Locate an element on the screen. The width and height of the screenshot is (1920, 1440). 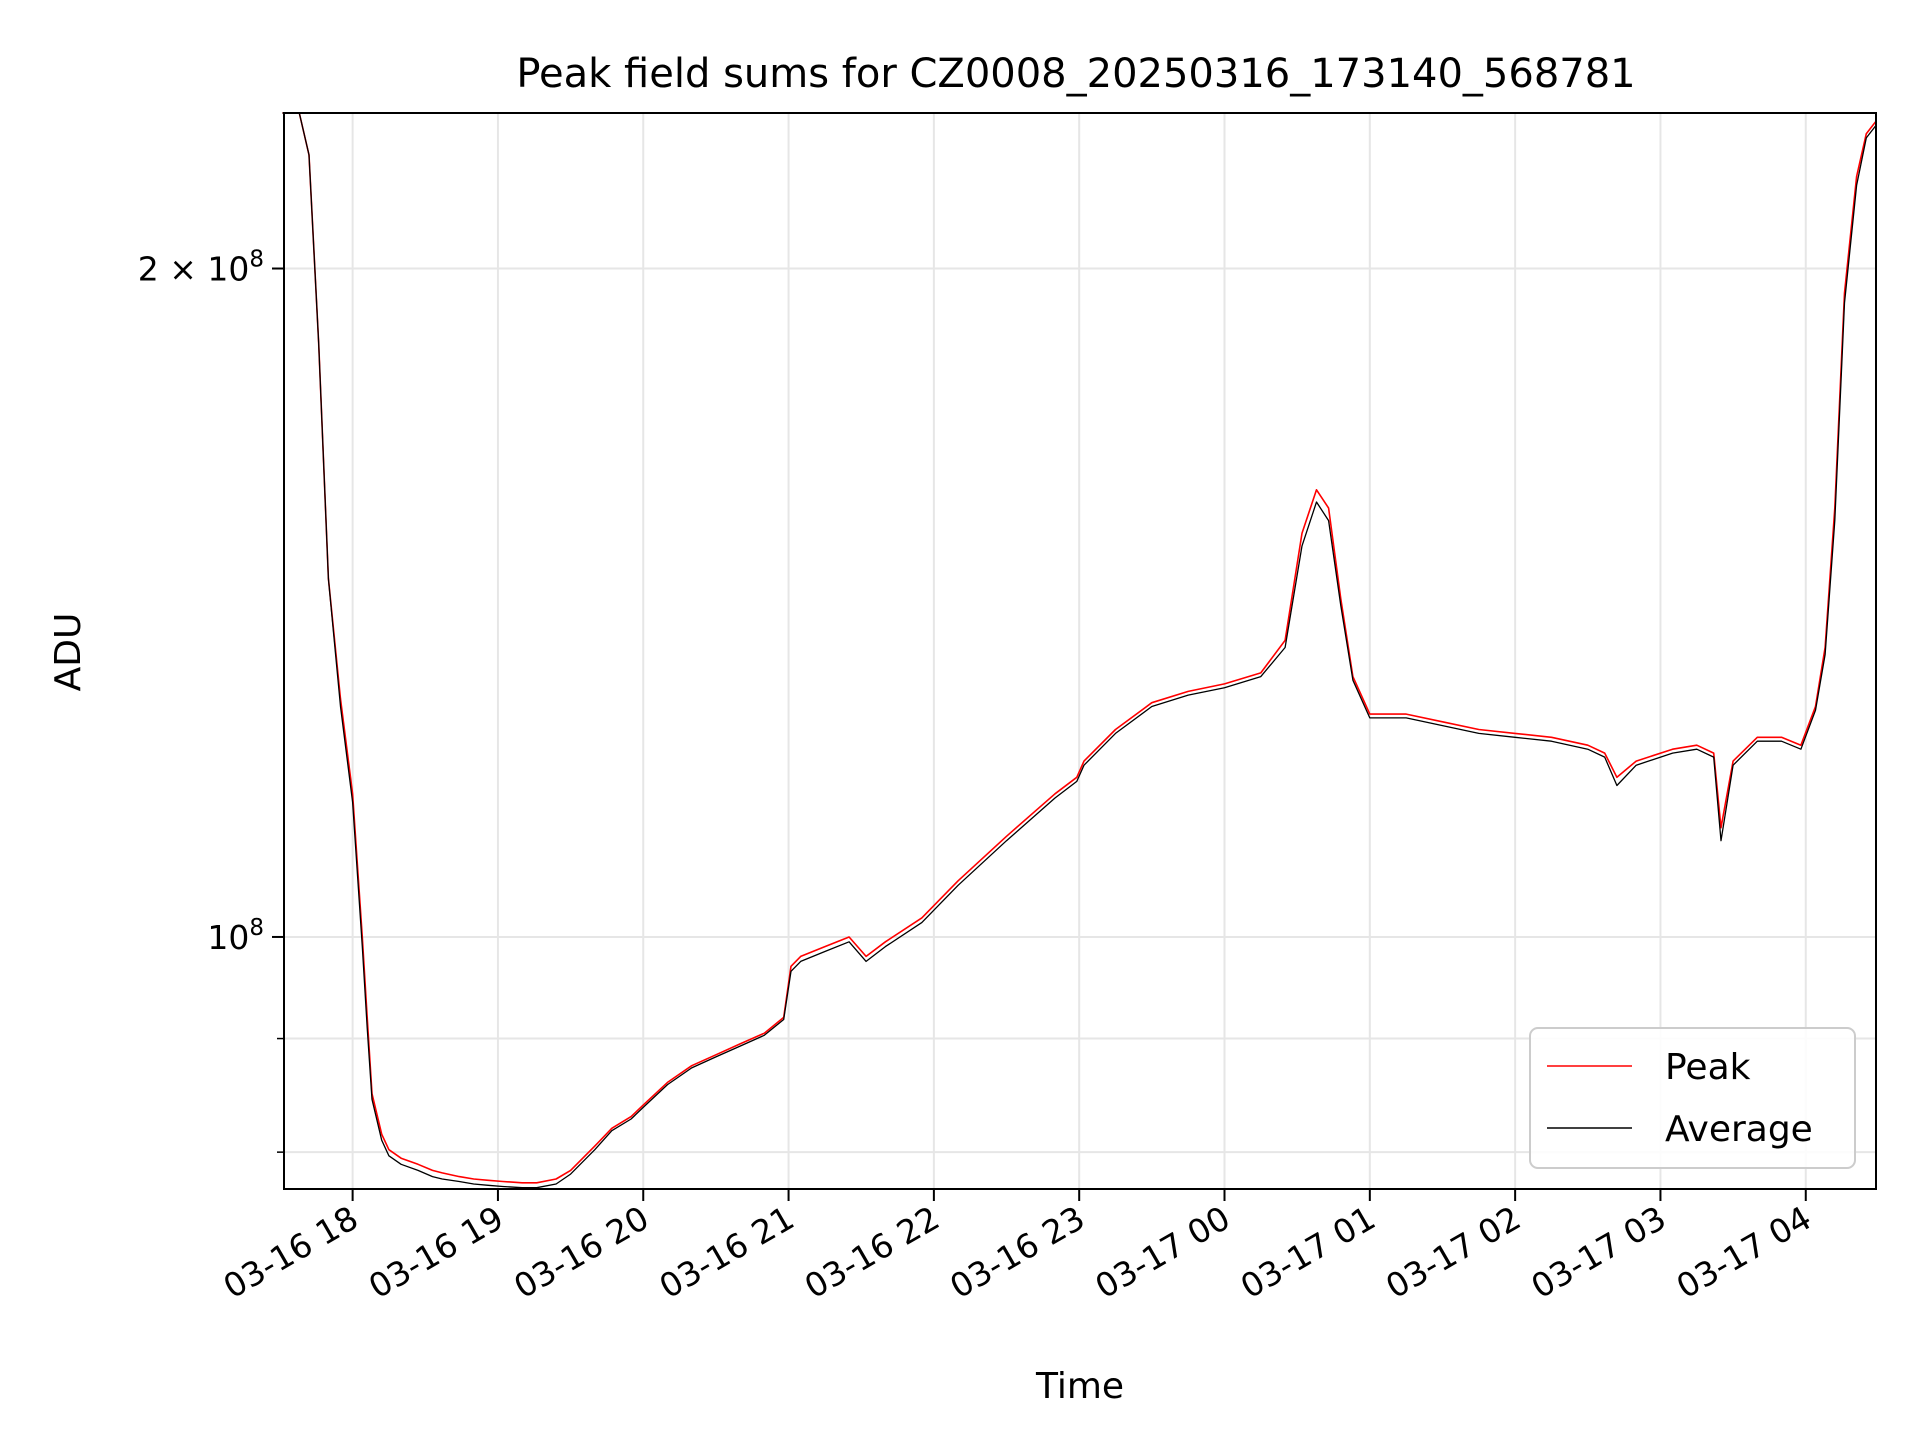
y-tick-label: 2 × 108 is located at coordinates (201, 268).